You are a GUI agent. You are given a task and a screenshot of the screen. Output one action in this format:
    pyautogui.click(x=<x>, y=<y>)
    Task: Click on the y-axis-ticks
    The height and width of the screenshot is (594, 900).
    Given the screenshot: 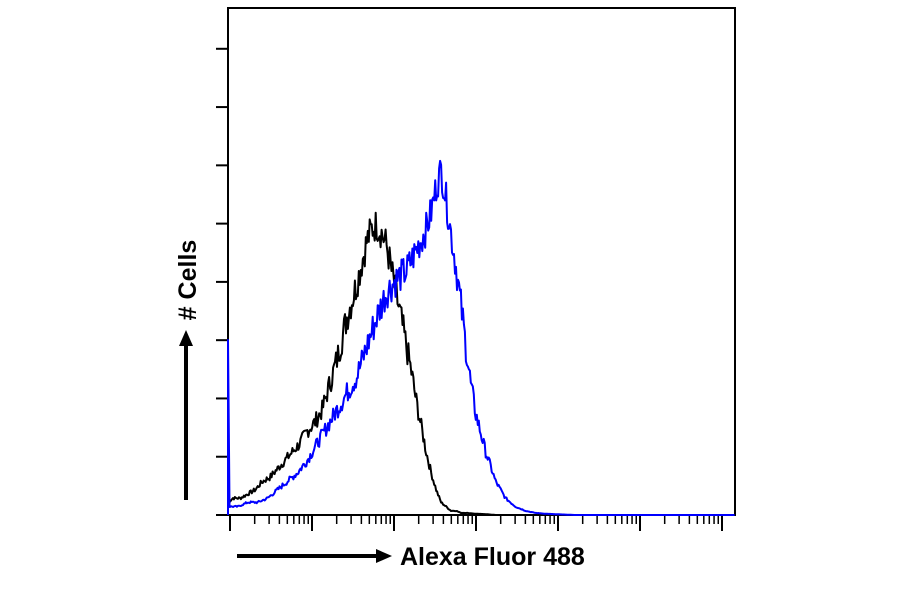 What is the action you would take?
    pyautogui.click(x=222, y=281)
    